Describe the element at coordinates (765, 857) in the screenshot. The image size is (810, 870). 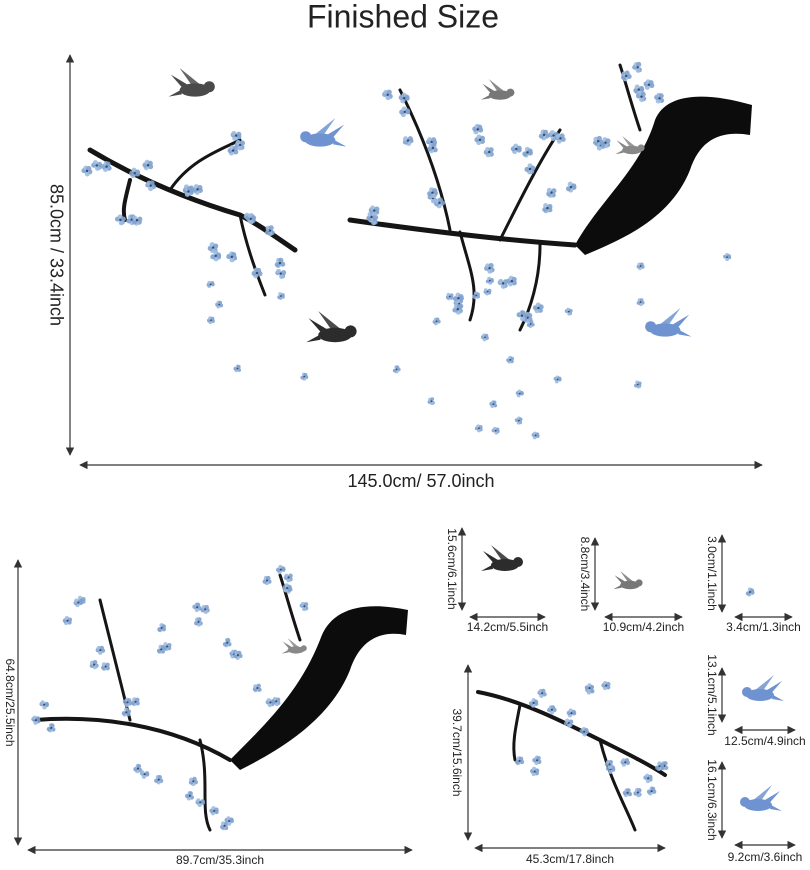
I see `width-label: 9.2cm/3.6inch` at that location.